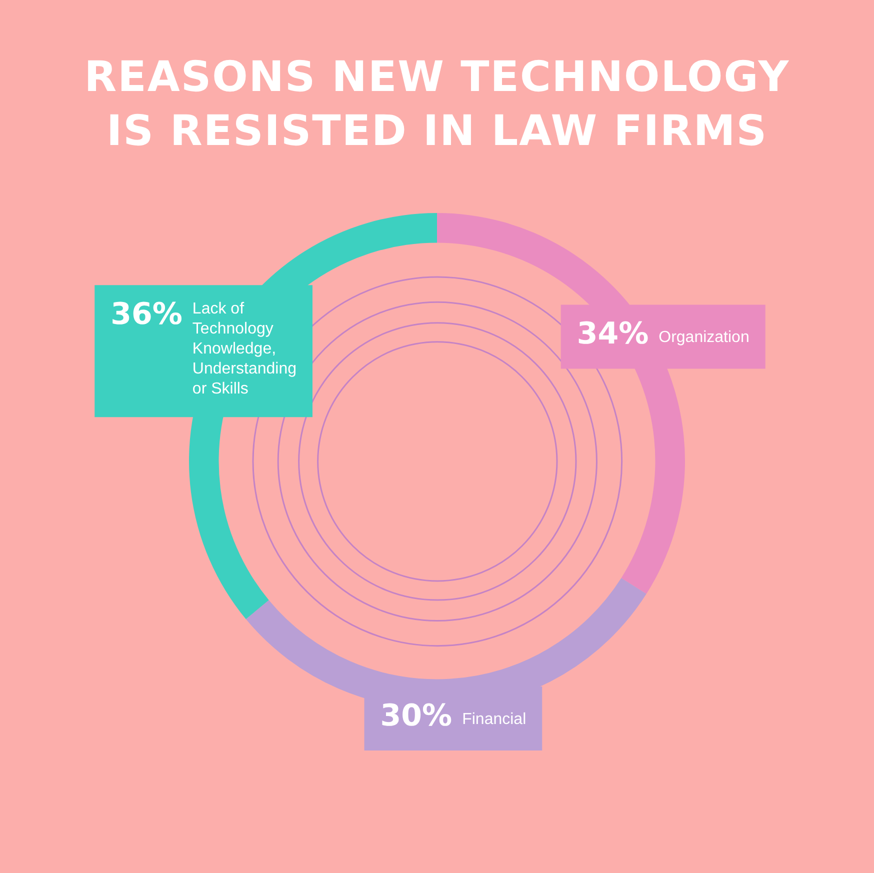 The width and height of the screenshot is (874, 873). I want to click on slice-label: Lack of Technology Knowledge, Understanding or Skills, so click(244, 349).